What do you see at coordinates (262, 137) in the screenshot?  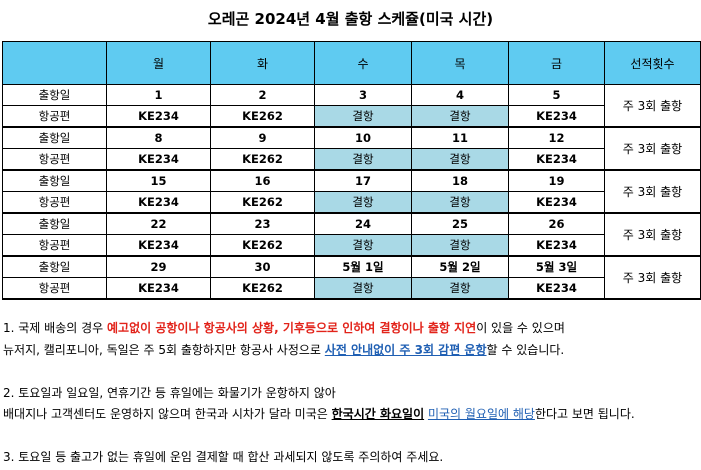 I see `date-cell: 9` at bounding box center [262, 137].